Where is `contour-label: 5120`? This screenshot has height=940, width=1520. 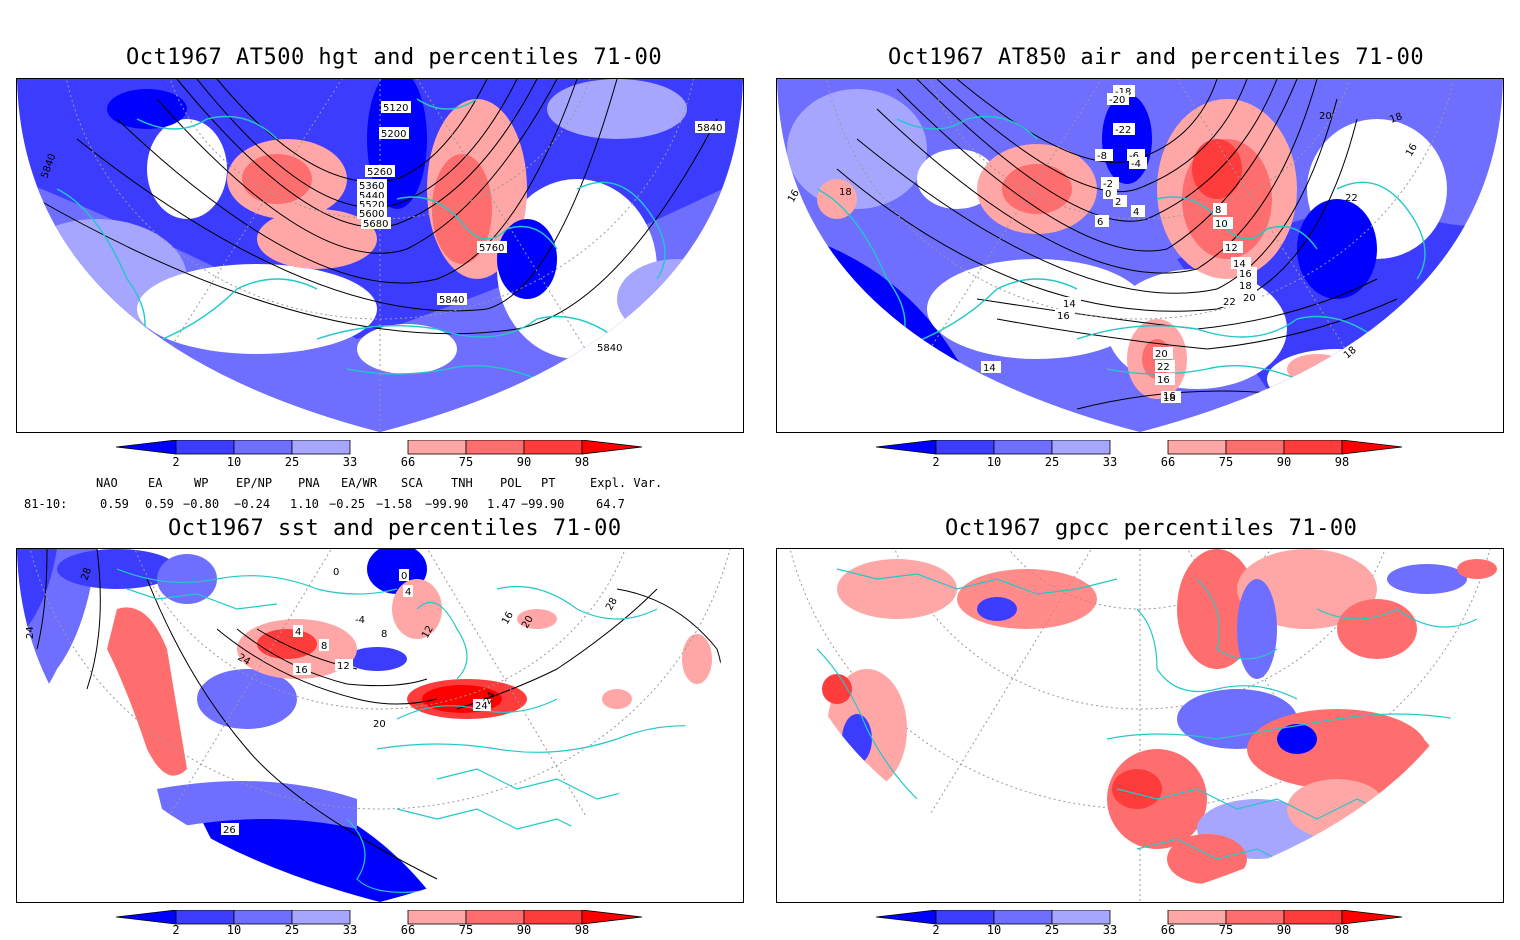
contour-label: 5120 is located at coordinates (395, 108).